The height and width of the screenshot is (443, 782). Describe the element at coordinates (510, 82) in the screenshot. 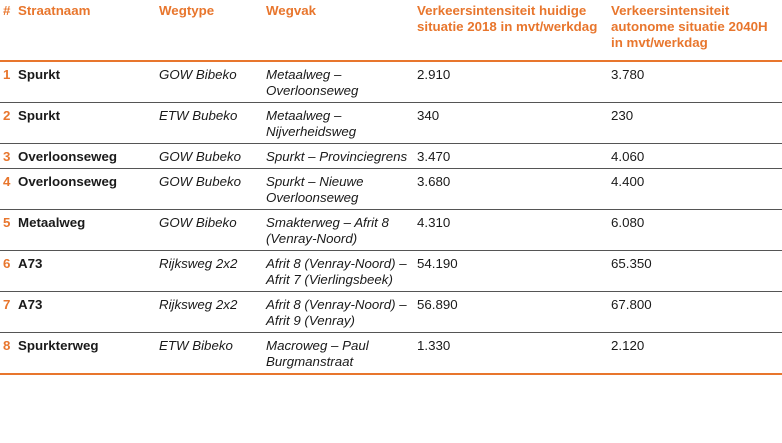

I see `row-intensiteit-2018: 2.910` at that location.